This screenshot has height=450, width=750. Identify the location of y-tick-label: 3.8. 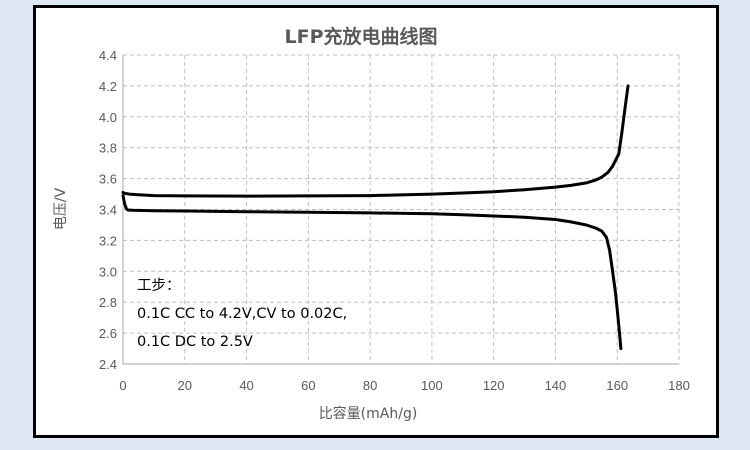
(108, 148).